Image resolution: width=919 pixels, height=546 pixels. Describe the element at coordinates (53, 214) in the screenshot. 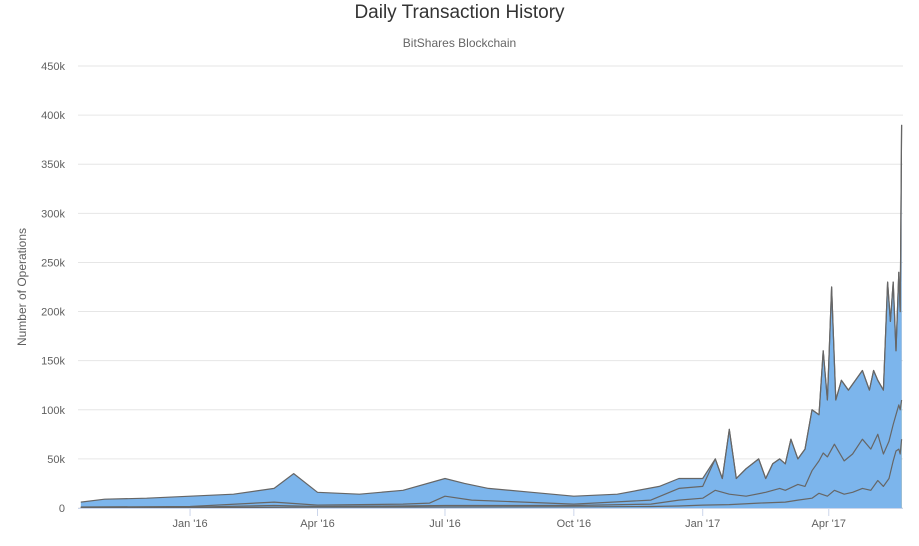

I see `y-tick-label: 300k` at that location.